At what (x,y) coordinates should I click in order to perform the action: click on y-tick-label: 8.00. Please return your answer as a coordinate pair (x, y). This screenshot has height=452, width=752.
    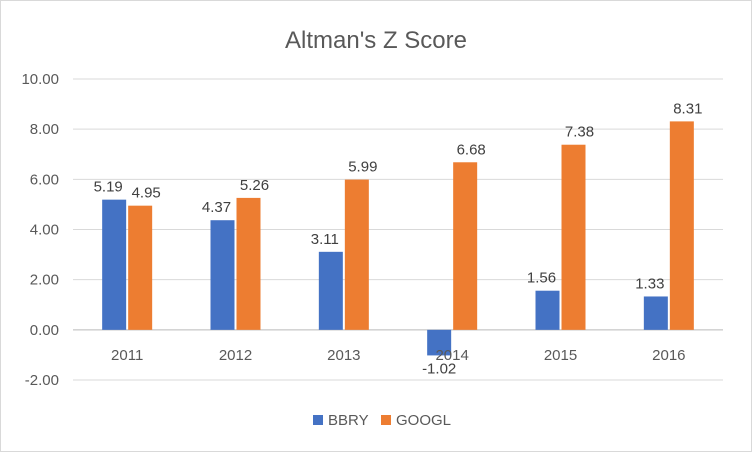
    Looking at the image, I should click on (44, 129).